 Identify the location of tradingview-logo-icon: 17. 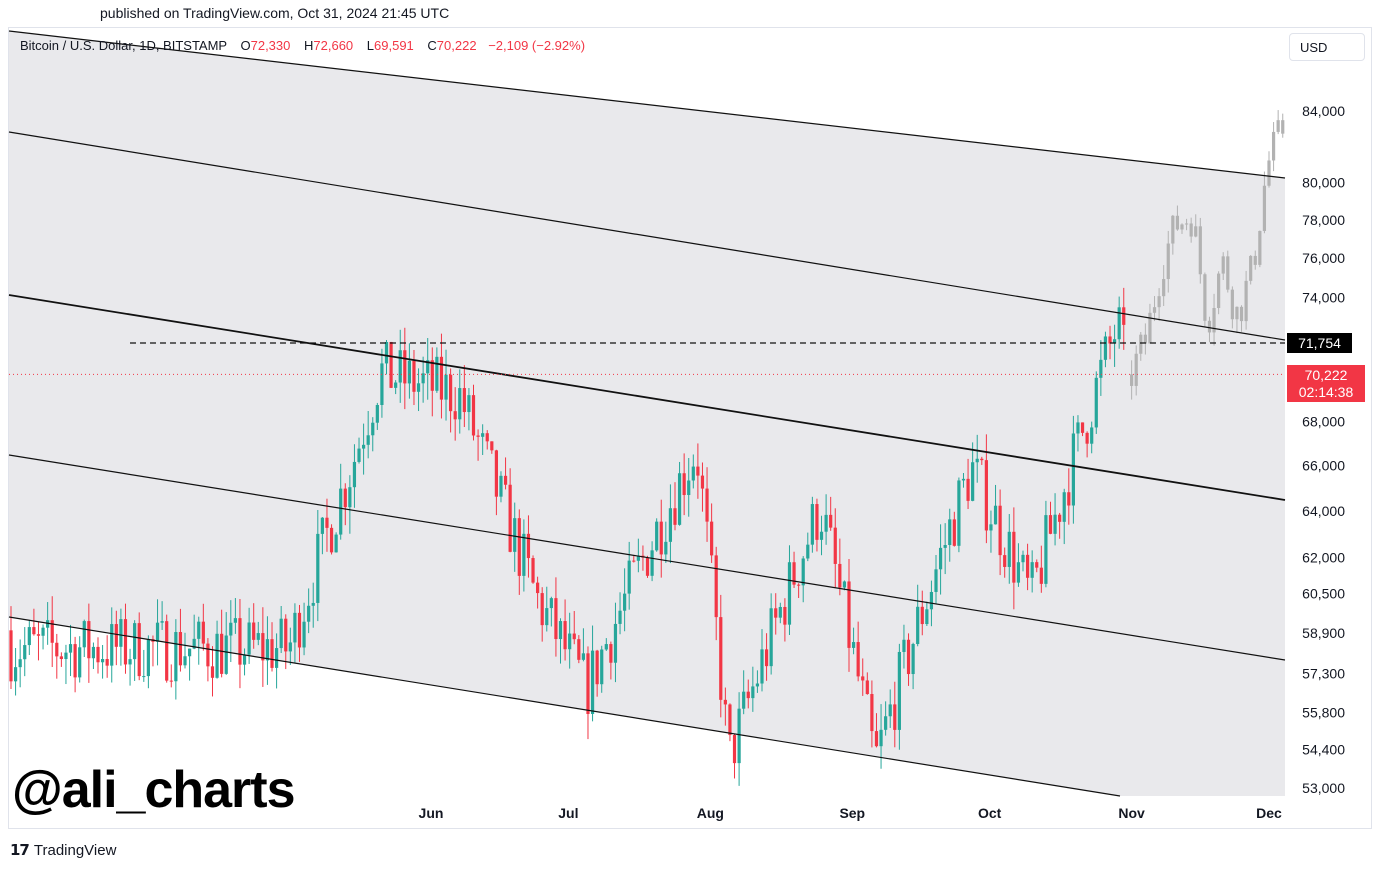
(20, 850).